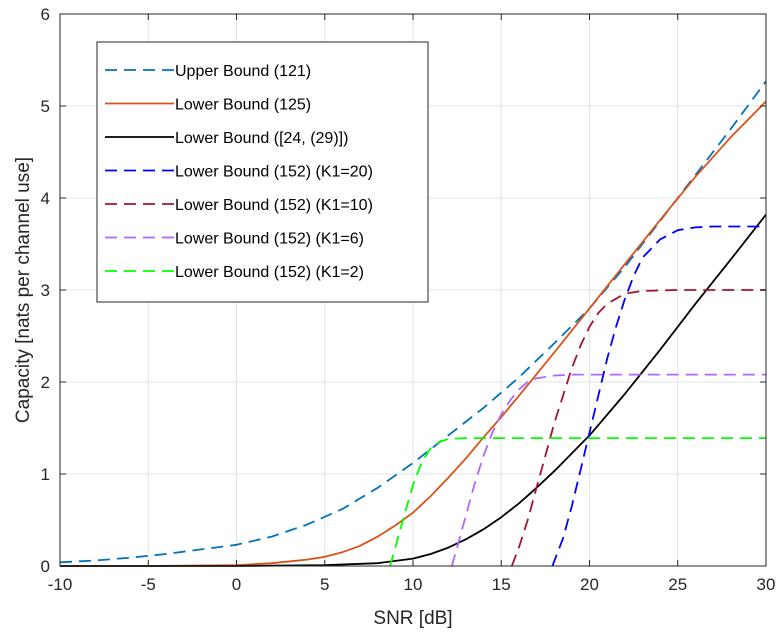 The width and height of the screenshot is (781, 635). What do you see at coordinates (766, 584) in the screenshot?
I see `x-tick-label: 30` at bounding box center [766, 584].